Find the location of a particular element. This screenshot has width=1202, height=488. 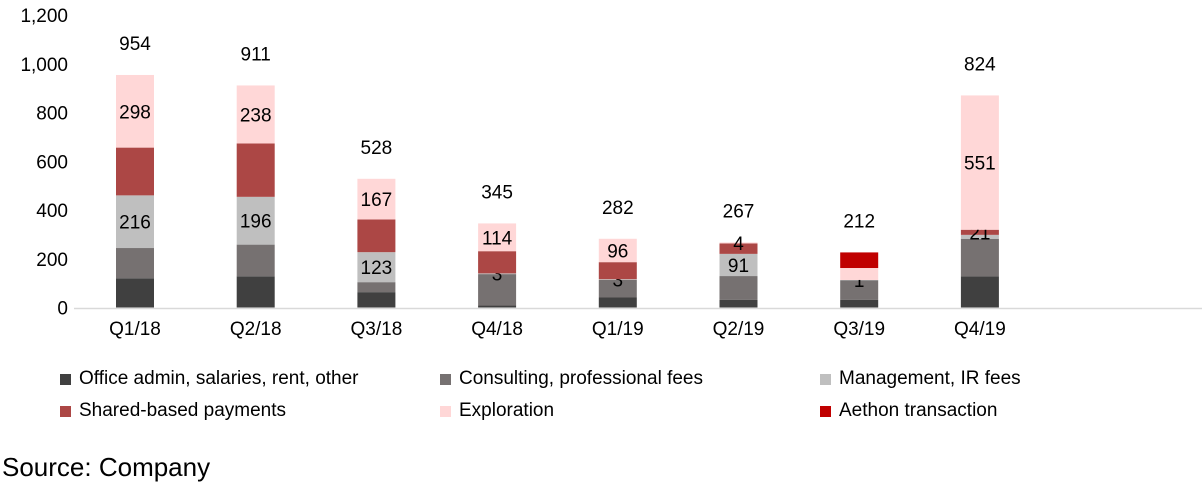

segment-label: 4 is located at coordinates (738, 244).